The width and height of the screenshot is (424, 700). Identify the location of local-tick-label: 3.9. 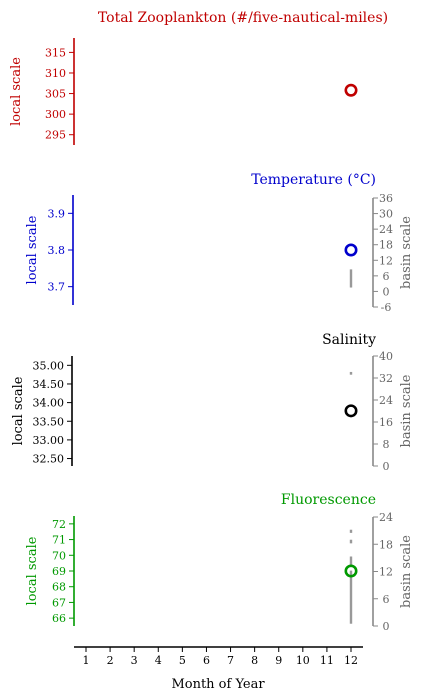
(57, 213).